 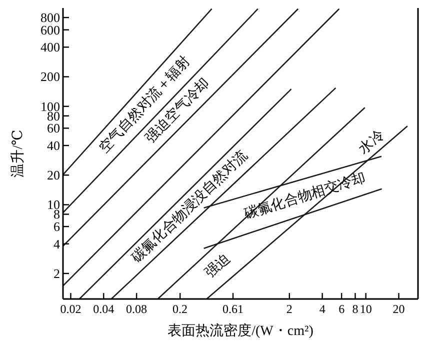 I want to click on x-tick-label: 2, so click(x=289, y=309).